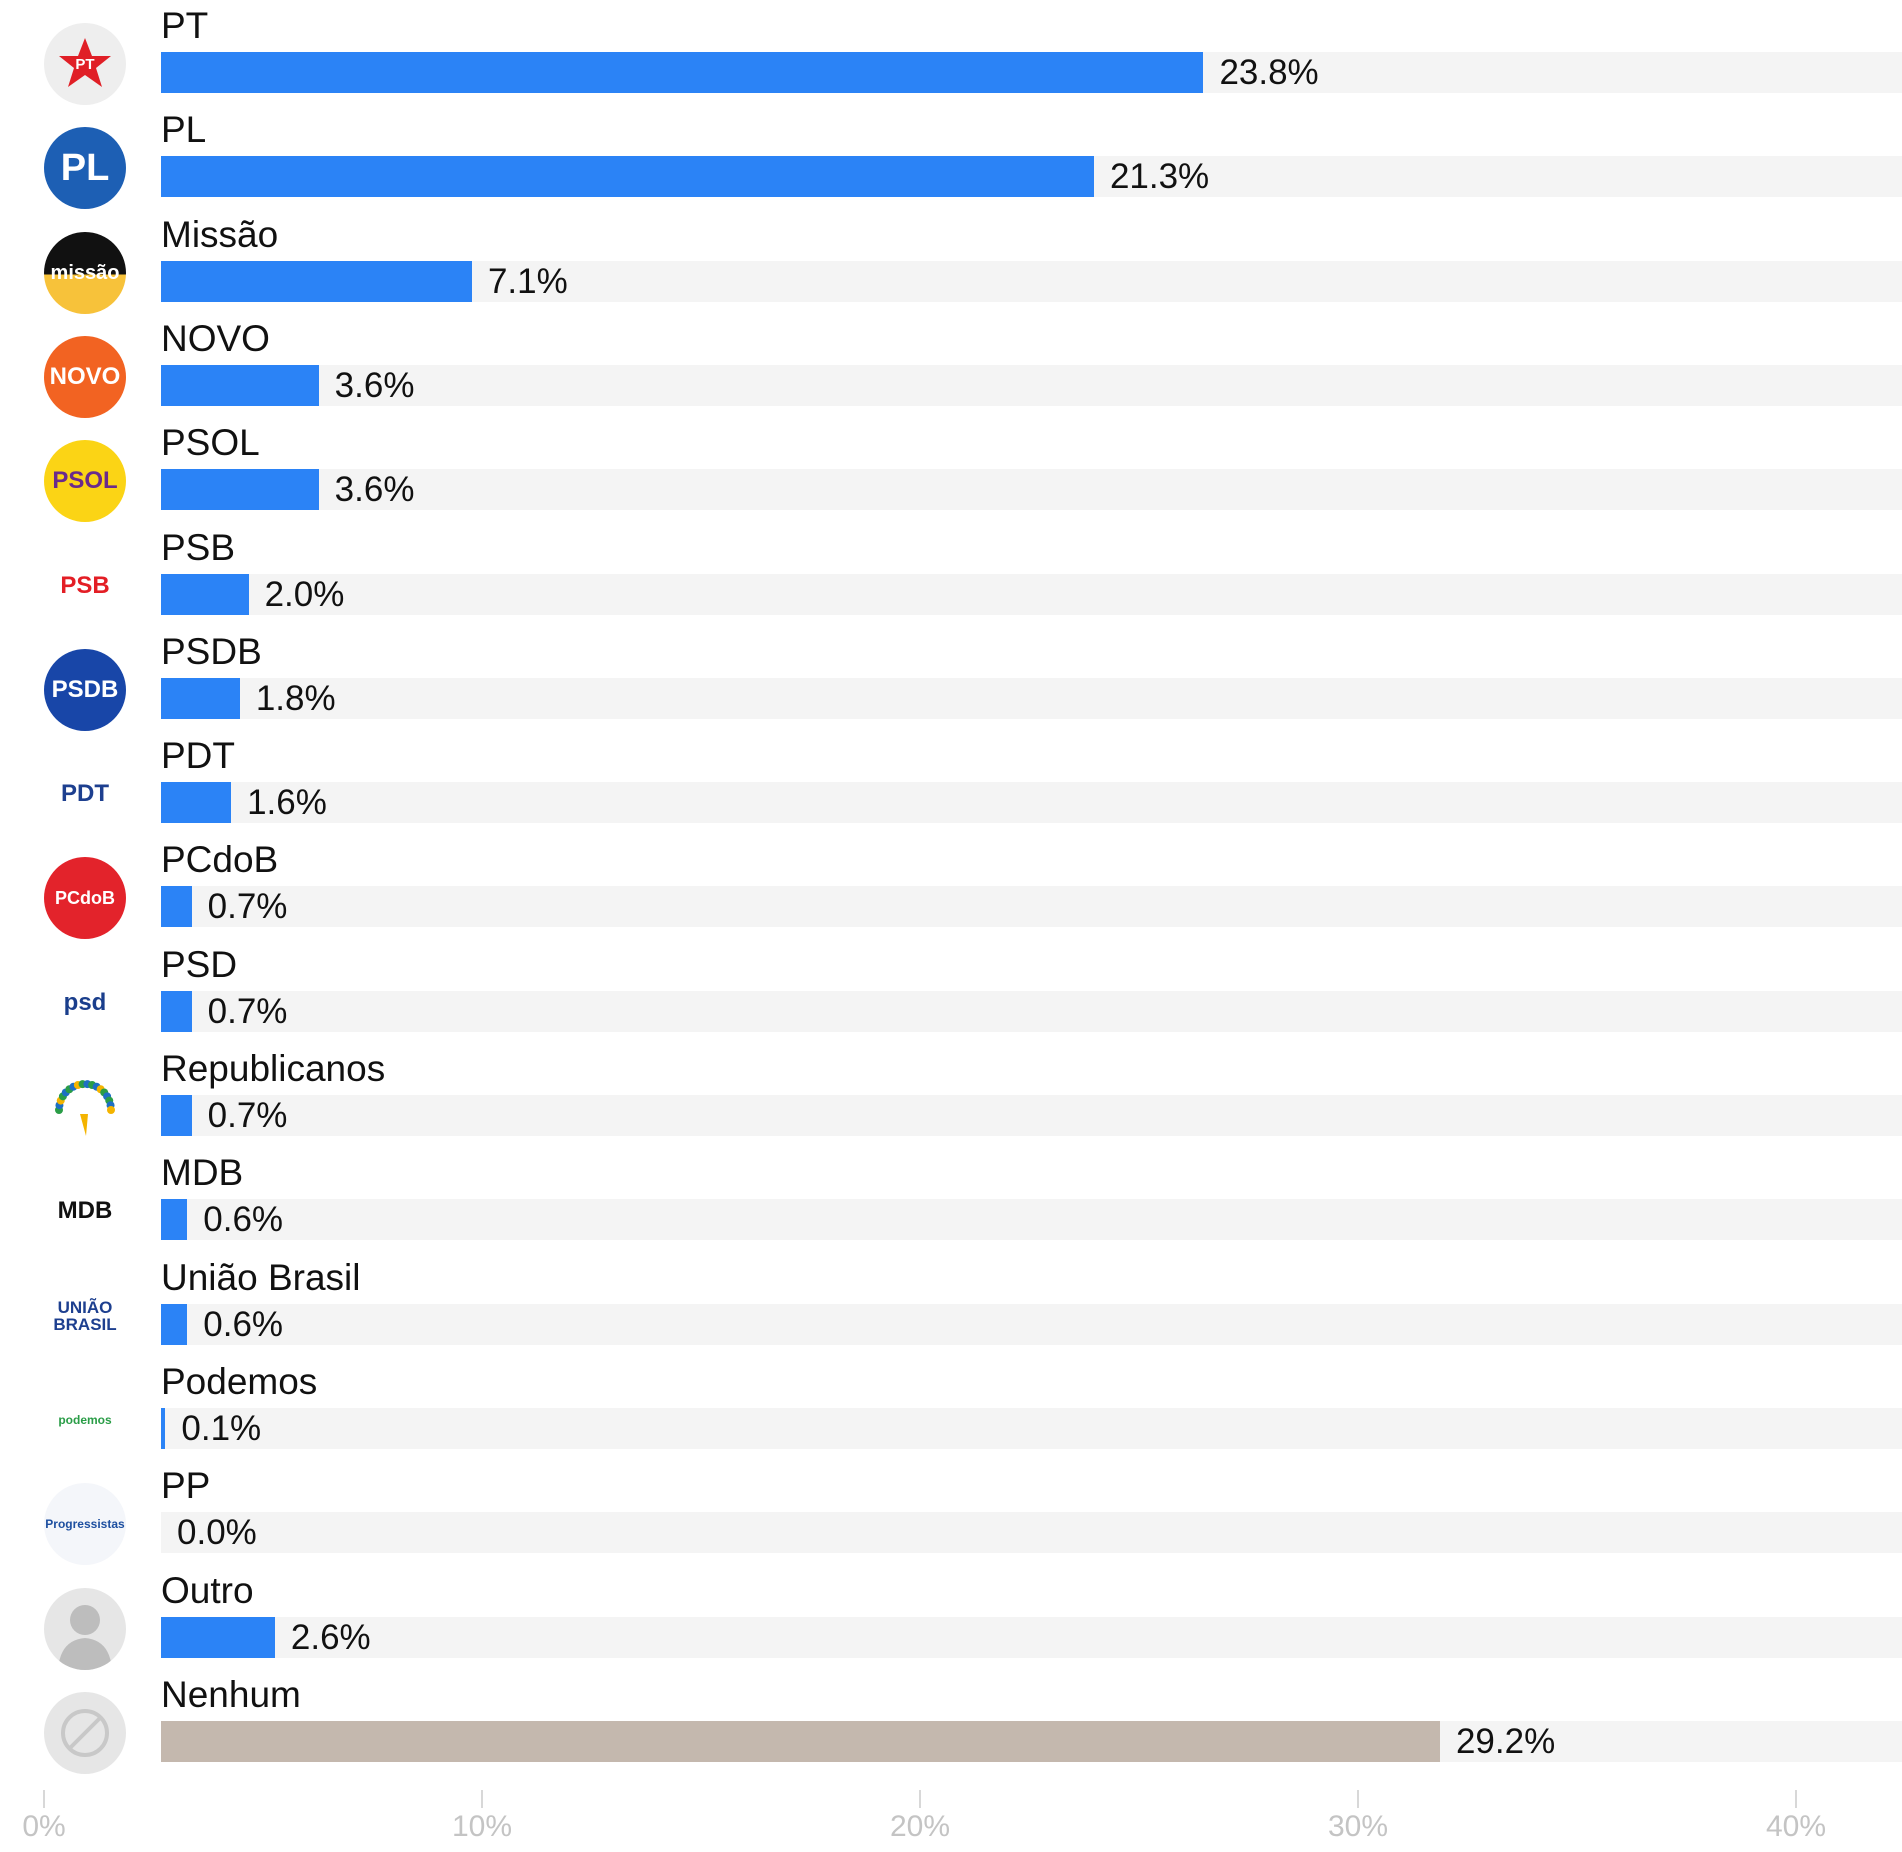 The image size is (1902, 1852). What do you see at coordinates (85, 168) in the screenshot?
I see `pl-logo-icon: PL` at bounding box center [85, 168].